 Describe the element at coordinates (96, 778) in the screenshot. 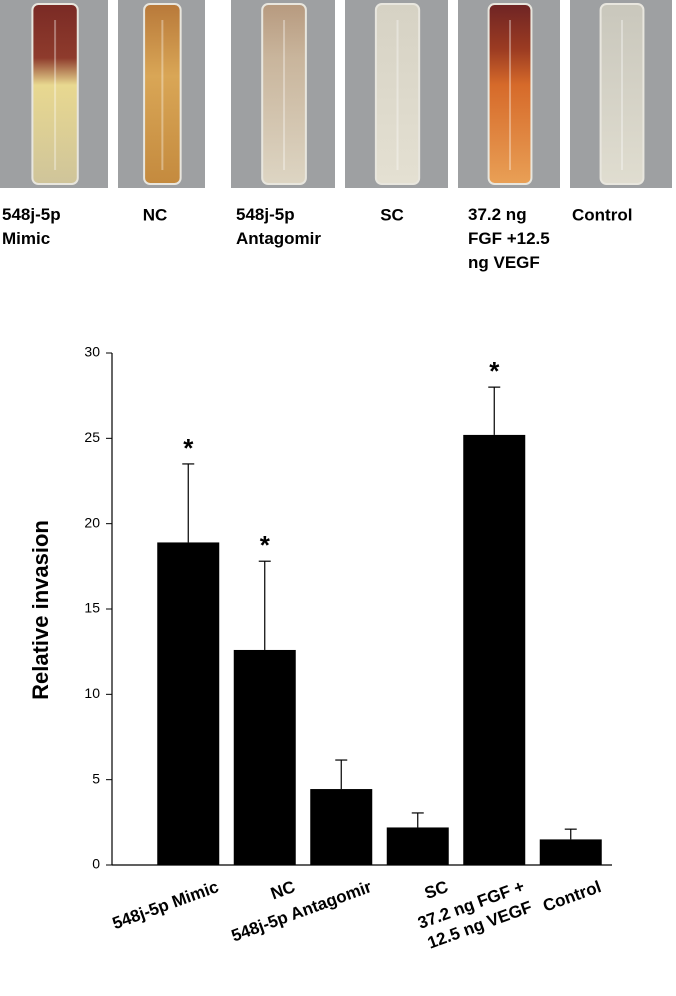

I see `y-tick-label: 5` at that location.